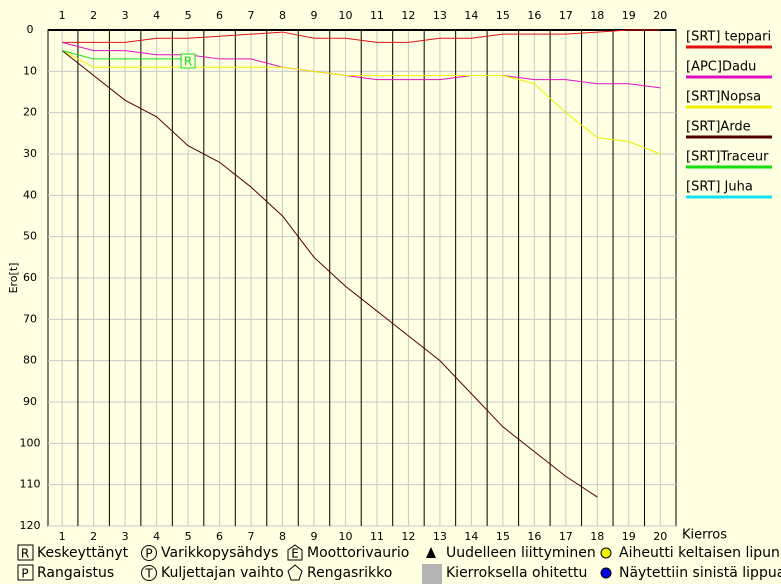  I want to click on y-tick-label: 30, so click(30, 153).